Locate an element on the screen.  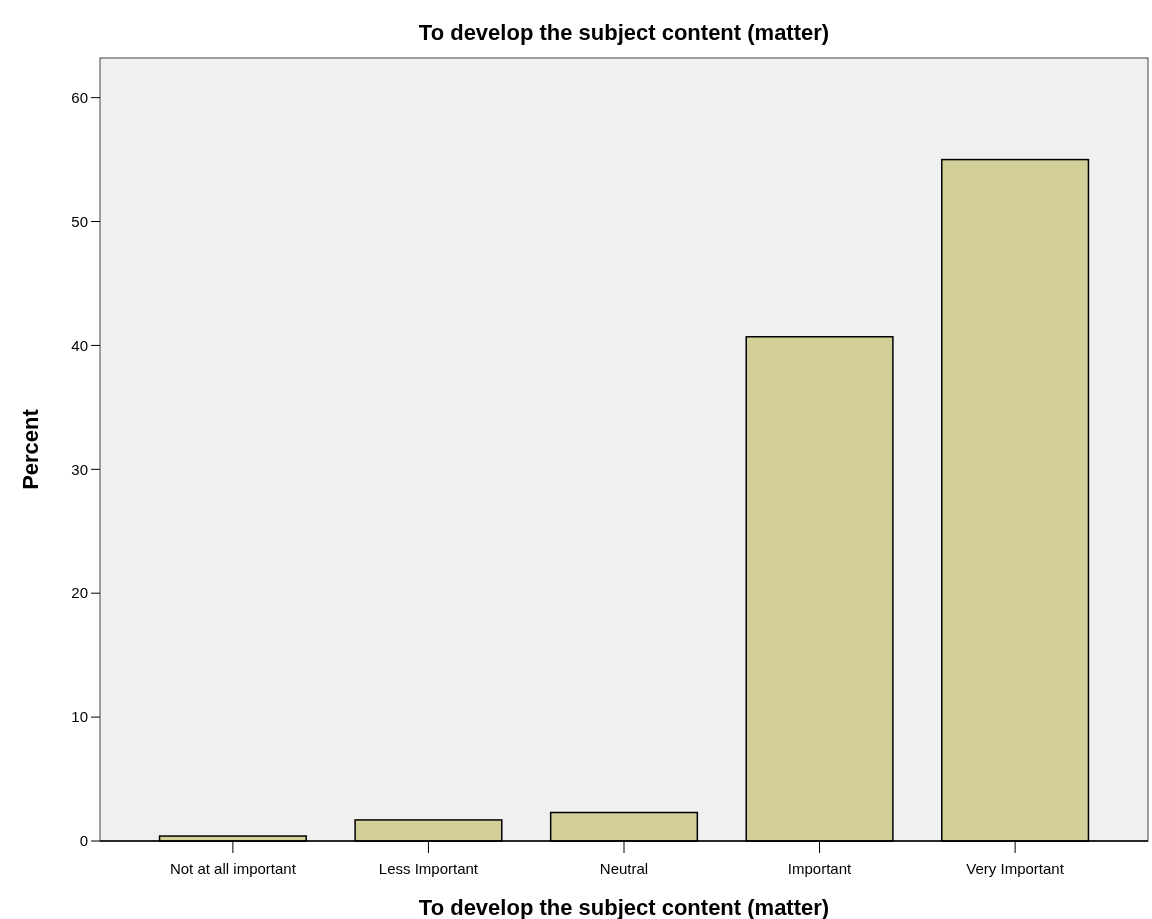
y-tick-label: 30 is located at coordinates (79, 469).